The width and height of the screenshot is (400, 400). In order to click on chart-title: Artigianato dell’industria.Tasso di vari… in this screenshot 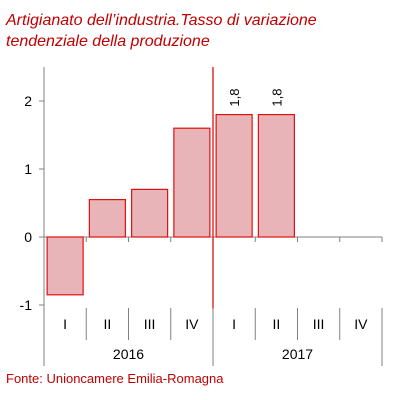, I will do `click(201, 31)`.